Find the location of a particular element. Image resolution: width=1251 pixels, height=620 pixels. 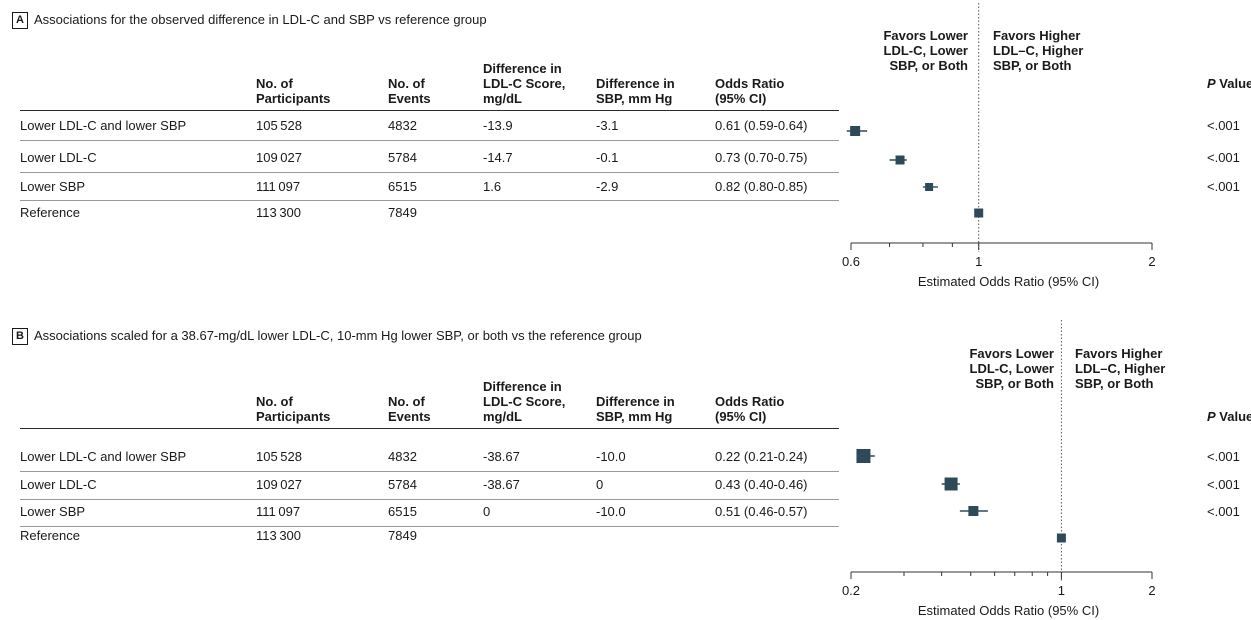

x-tick-label: 0.6 is located at coordinates (851, 261).